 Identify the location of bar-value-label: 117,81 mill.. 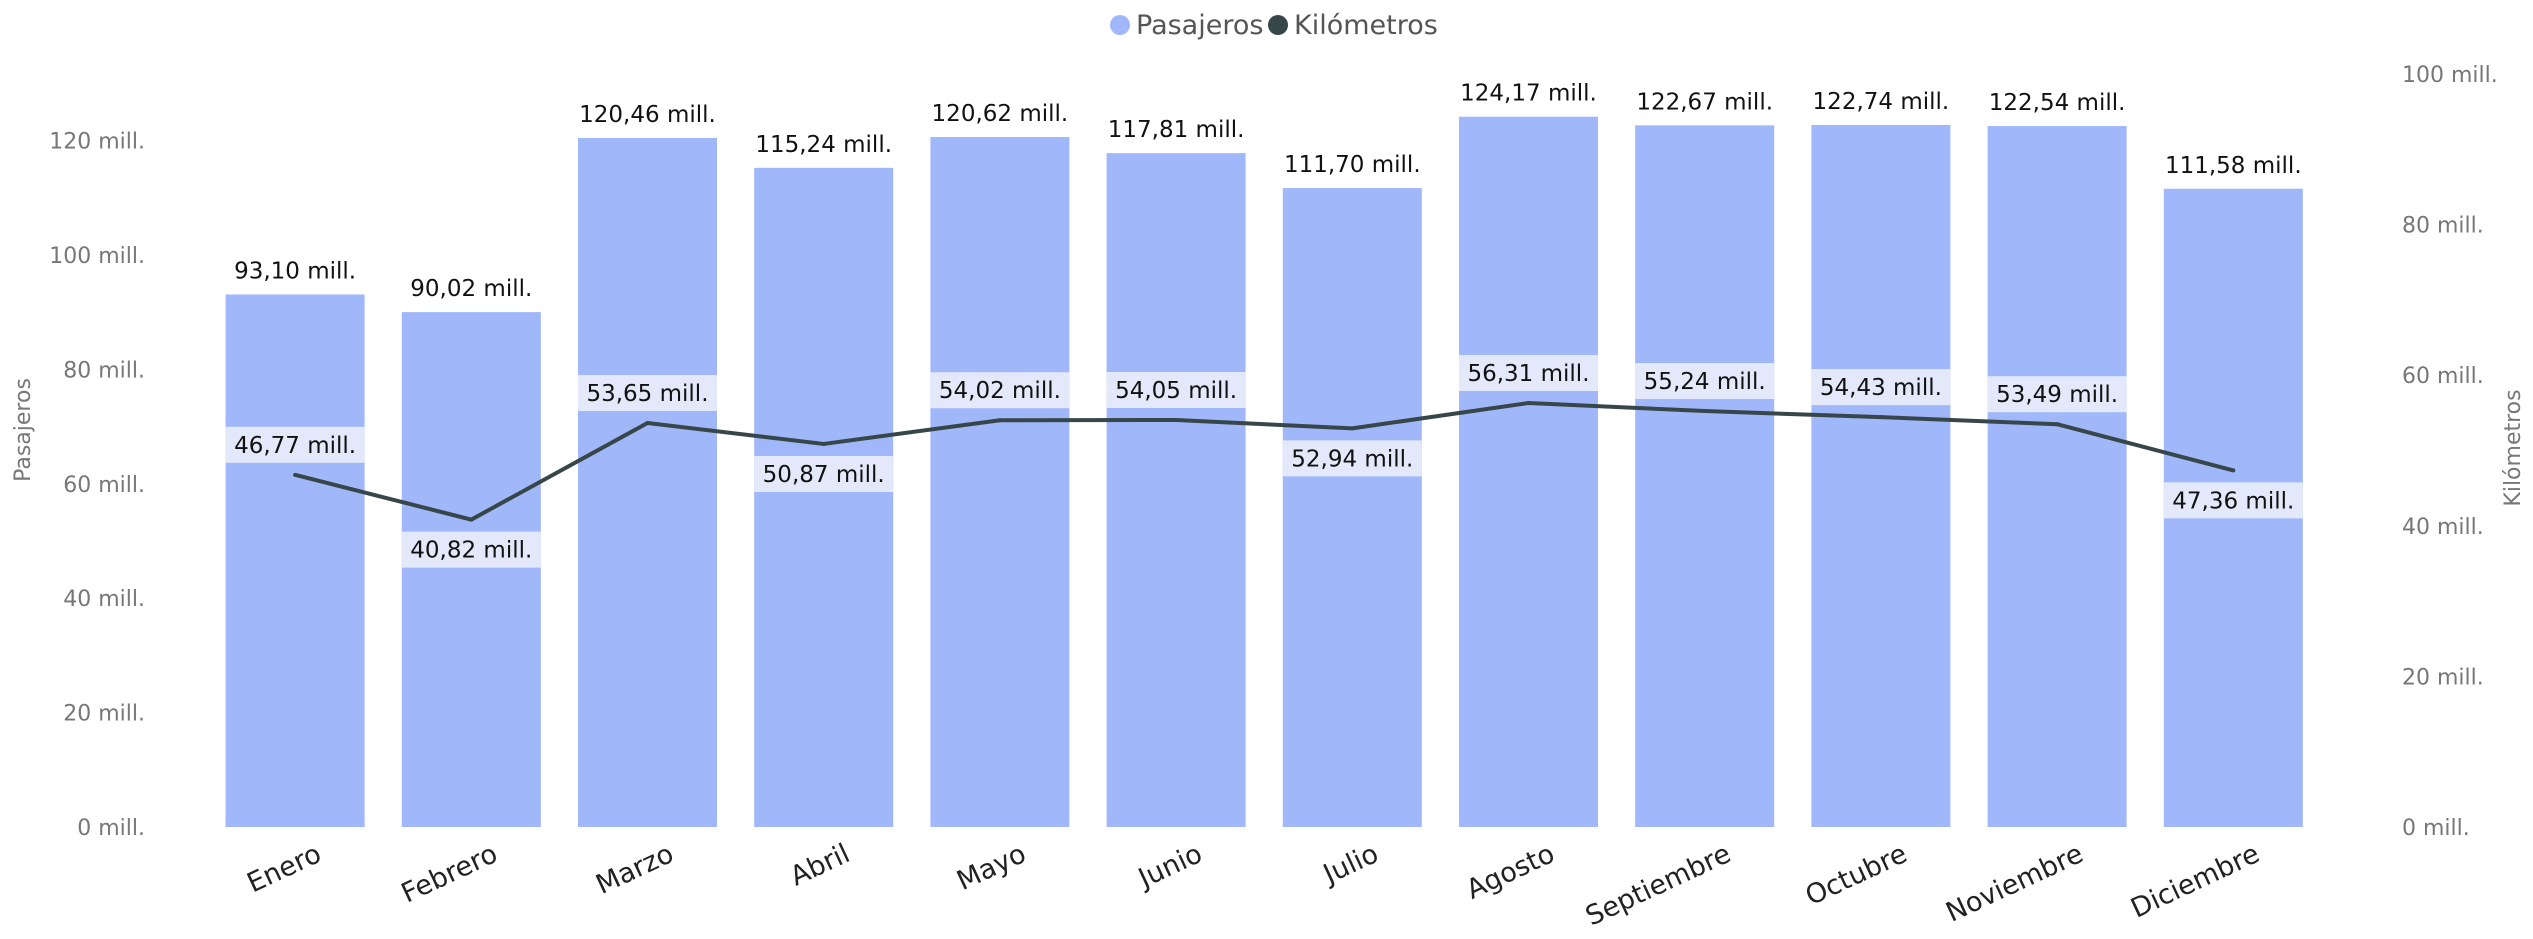
(1176, 130).